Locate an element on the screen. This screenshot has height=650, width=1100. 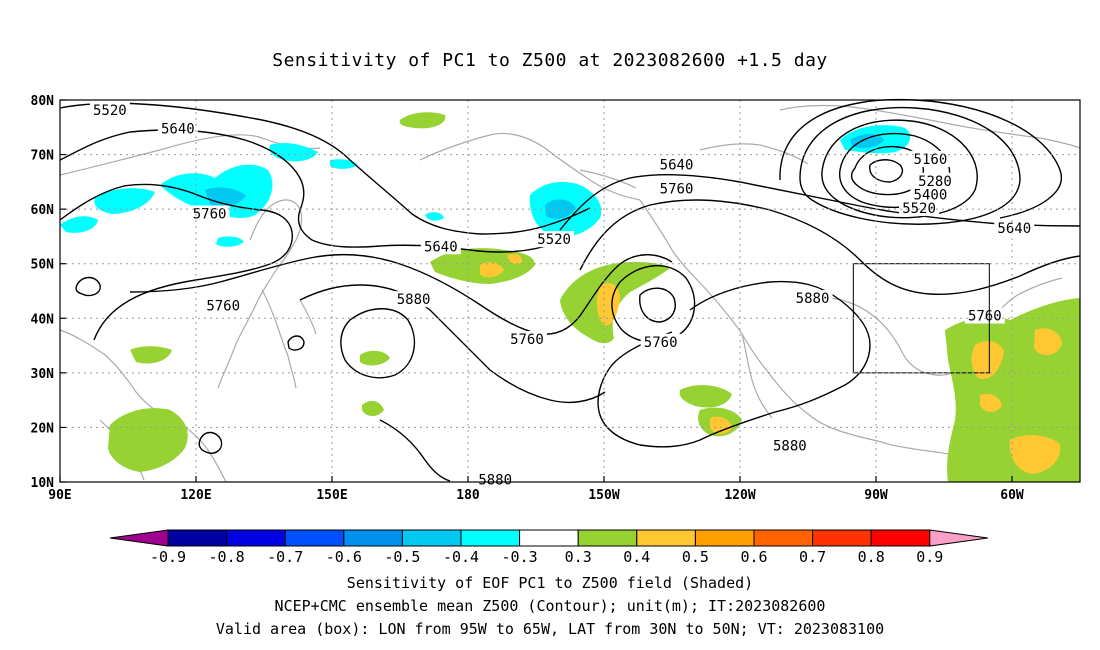
x-axis-ticks: 90E 120E 150E 180 150W 120W 90W 60W is located at coordinates (536, 489).